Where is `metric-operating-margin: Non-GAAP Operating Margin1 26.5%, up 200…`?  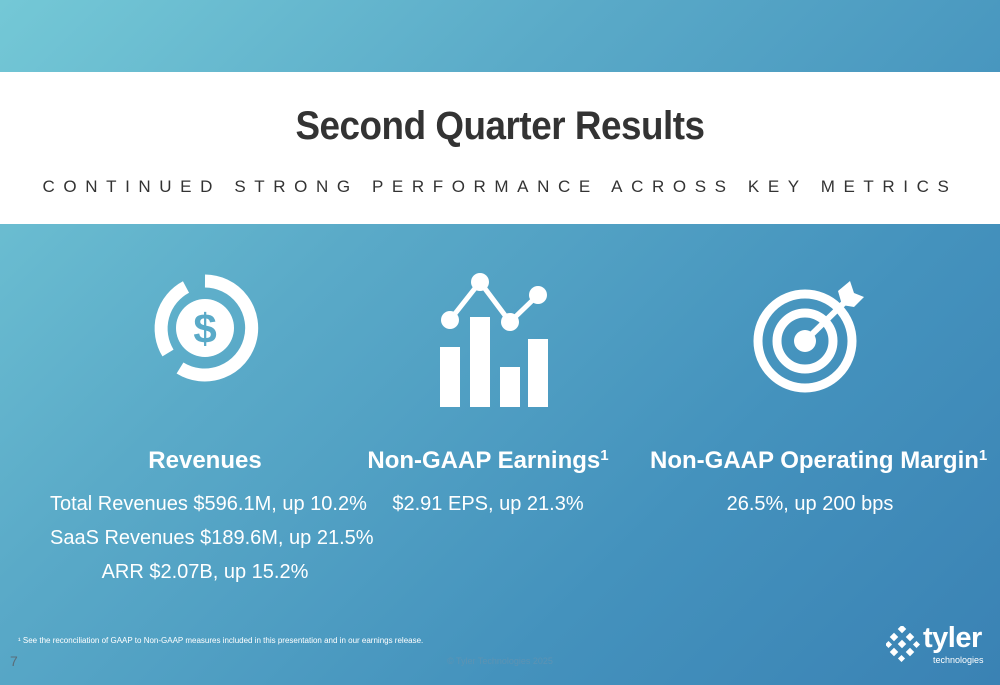 metric-operating-margin: Non-GAAP Operating Margin1 26.5%, up 200… is located at coordinates (819, 388).